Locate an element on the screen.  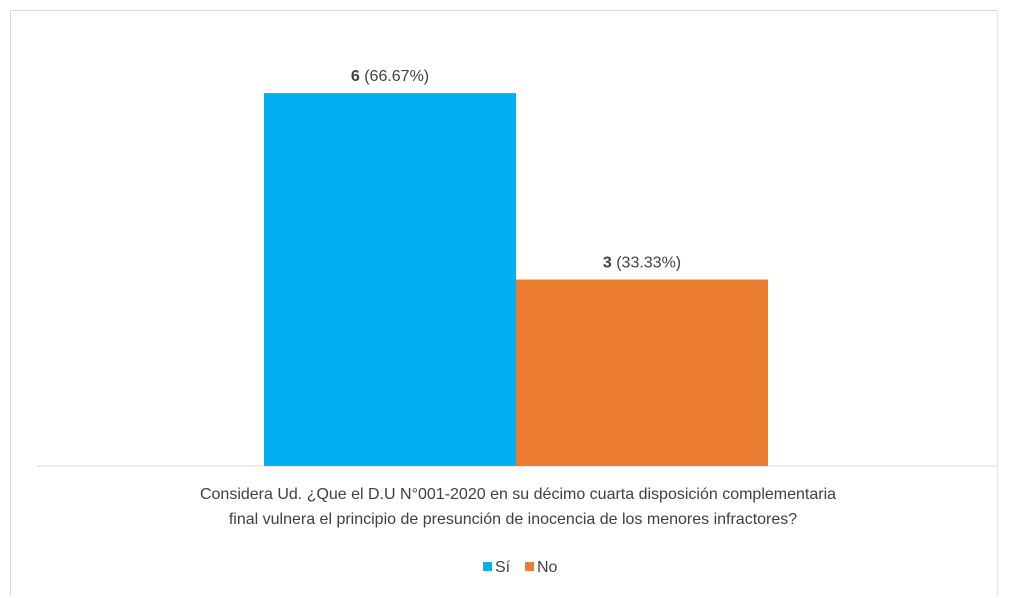
legend-label-no: No is located at coordinates (547, 567).